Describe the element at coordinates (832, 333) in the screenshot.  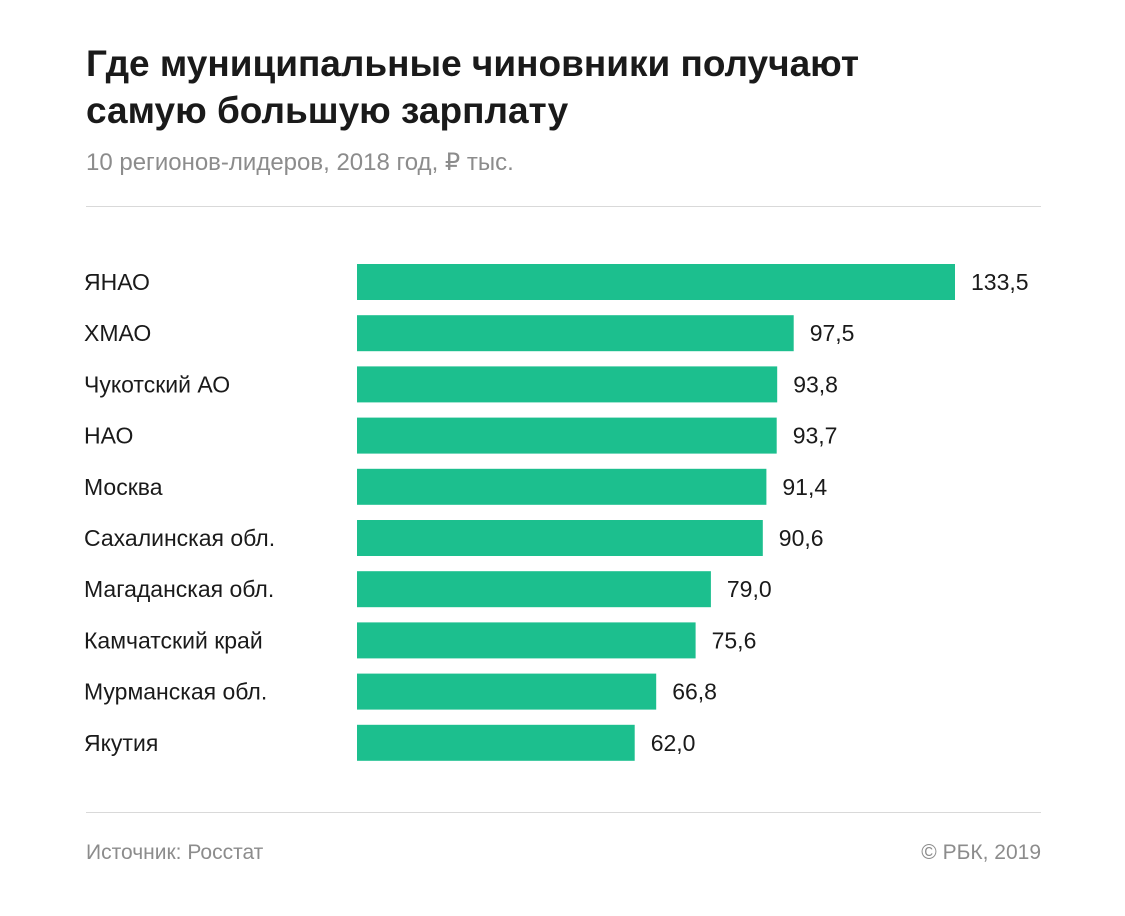
I see `value-label: 97,5` at that location.